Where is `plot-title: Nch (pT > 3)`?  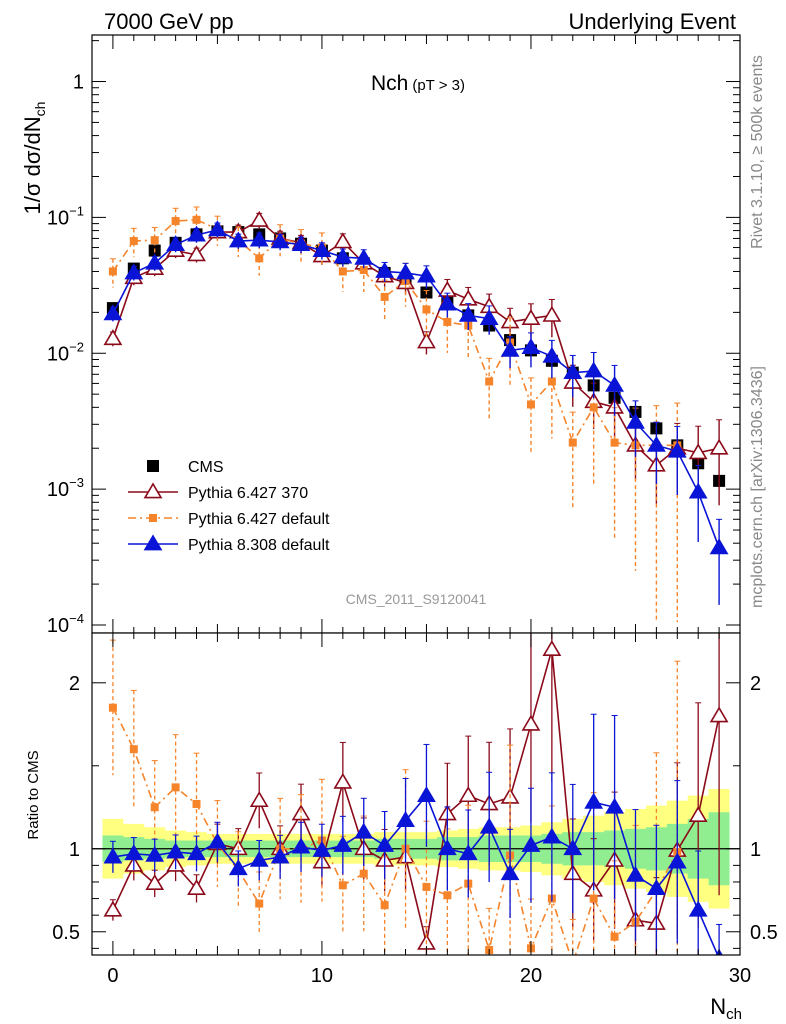 plot-title: Nch (pT > 3) is located at coordinates (418, 83).